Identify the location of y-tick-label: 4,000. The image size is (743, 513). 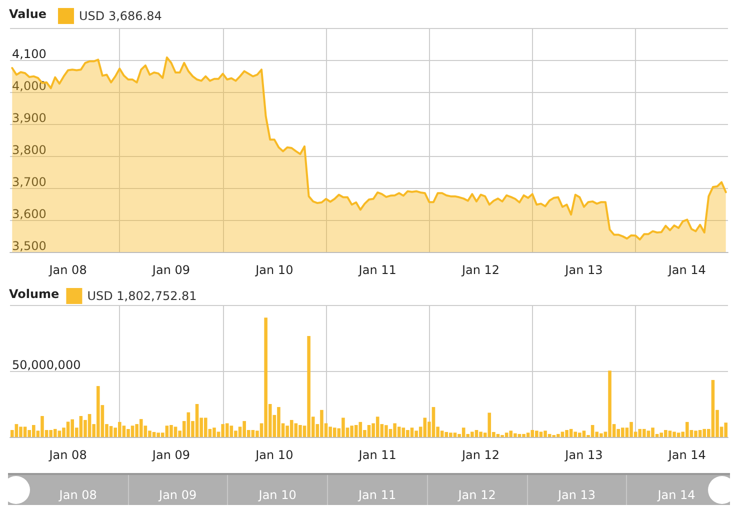
(29, 86).